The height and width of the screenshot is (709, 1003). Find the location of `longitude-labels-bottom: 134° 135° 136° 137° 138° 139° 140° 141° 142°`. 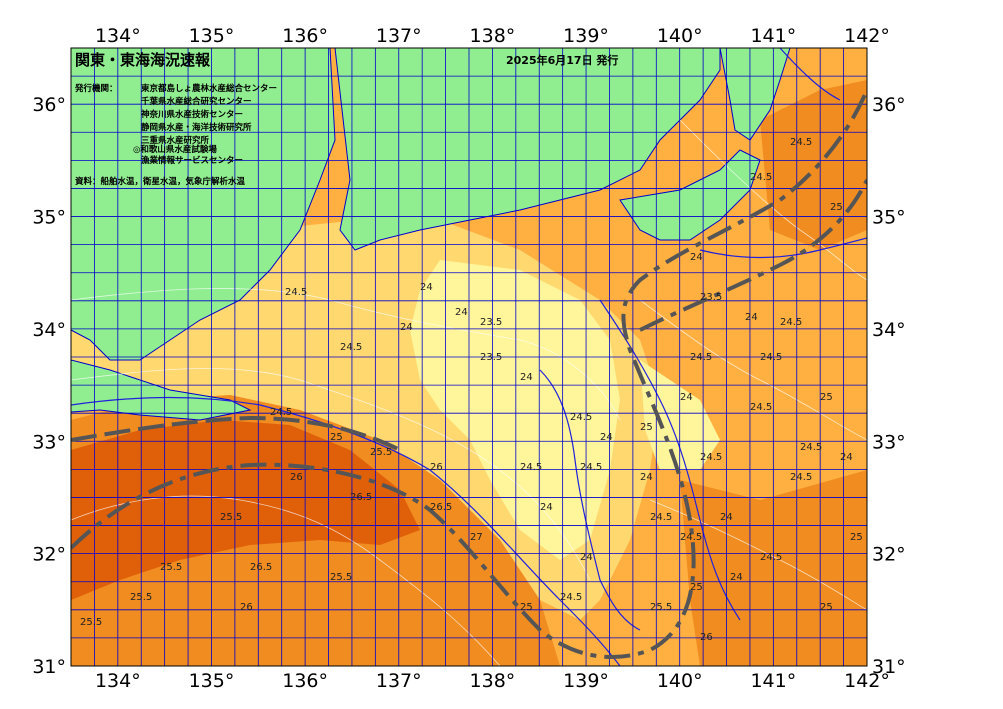

longitude-labels-bottom: 134° 135° 136° 137° 138° 139° 140° 141° 142° is located at coordinates (492, 681).